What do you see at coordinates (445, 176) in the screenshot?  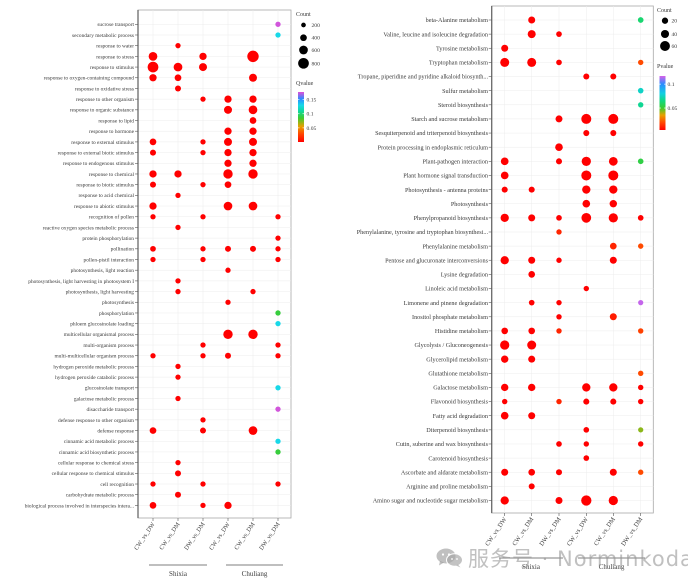 I see `y-tick-label: Plant hormone signal transduction` at bounding box center [445, 176].